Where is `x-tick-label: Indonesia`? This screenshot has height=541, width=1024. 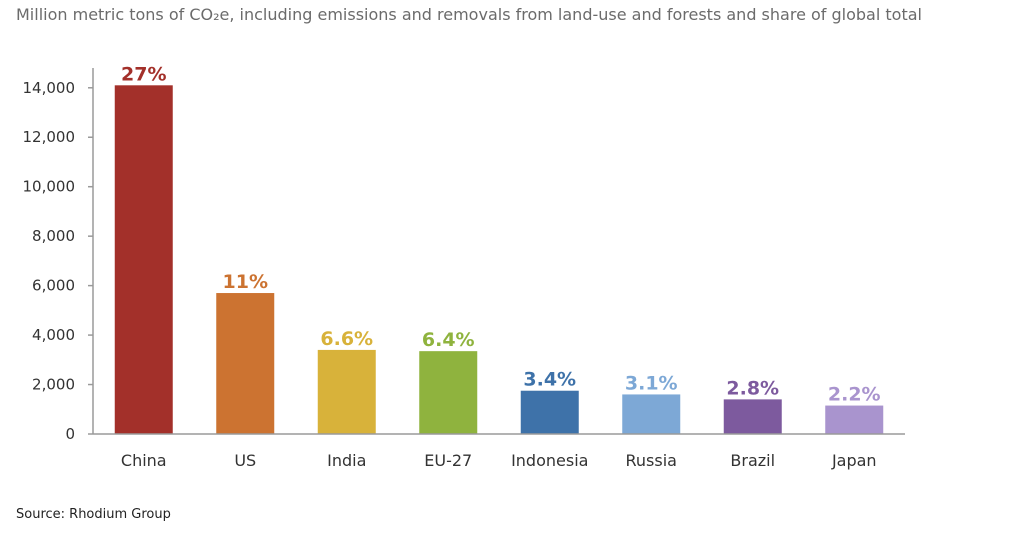 x-tick-label: Indonesia is located at coordinates (549, 460).